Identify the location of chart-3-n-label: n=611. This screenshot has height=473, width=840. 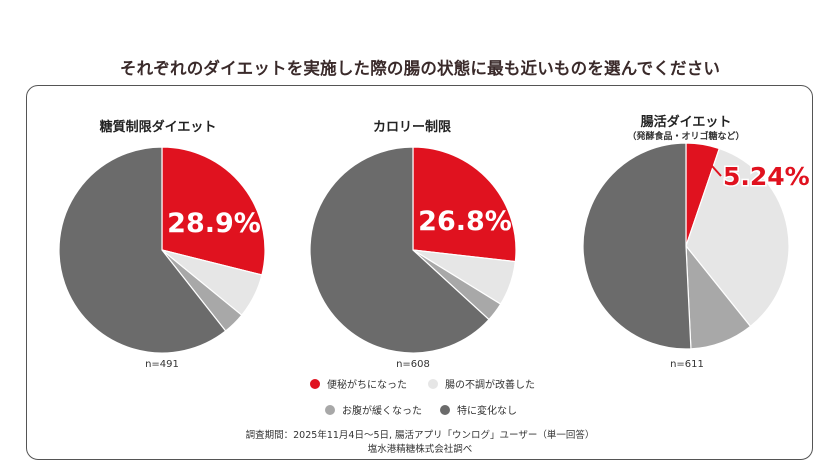
(687, 364).